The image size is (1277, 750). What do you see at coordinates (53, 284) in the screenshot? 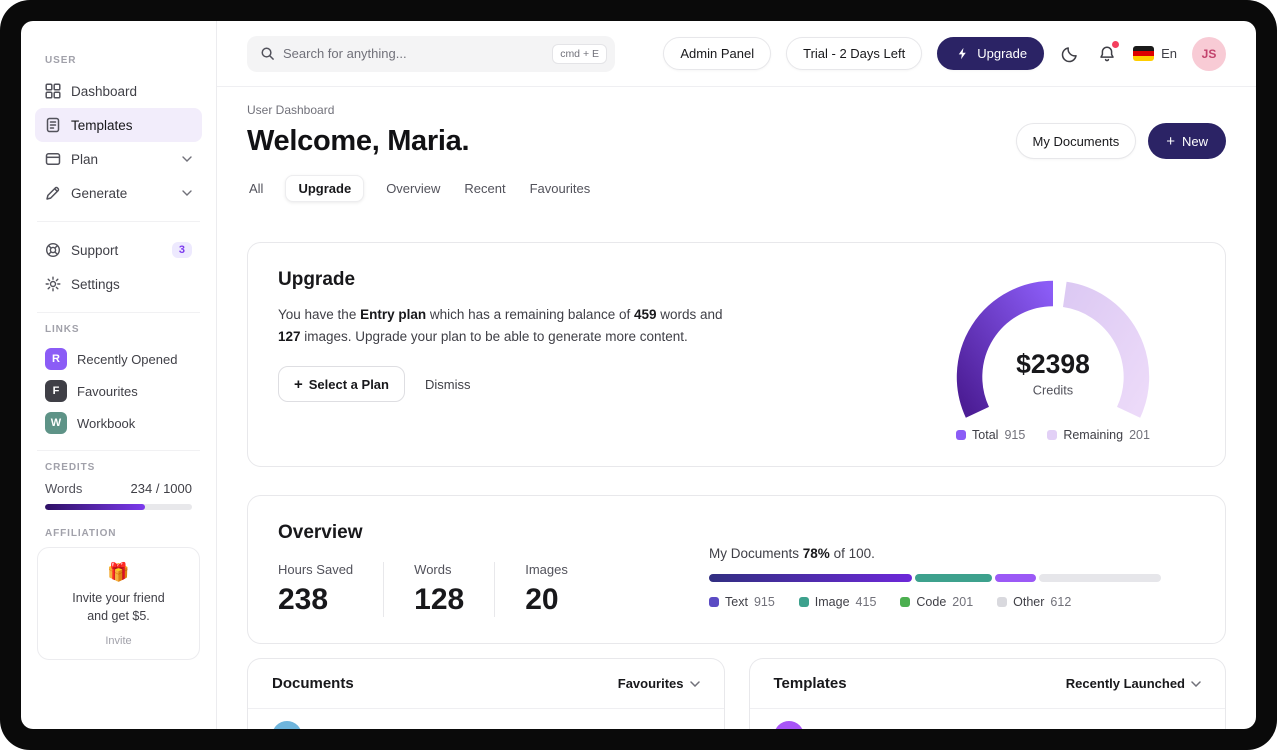
I see `gear-icon` at bounding box center [53, 284].